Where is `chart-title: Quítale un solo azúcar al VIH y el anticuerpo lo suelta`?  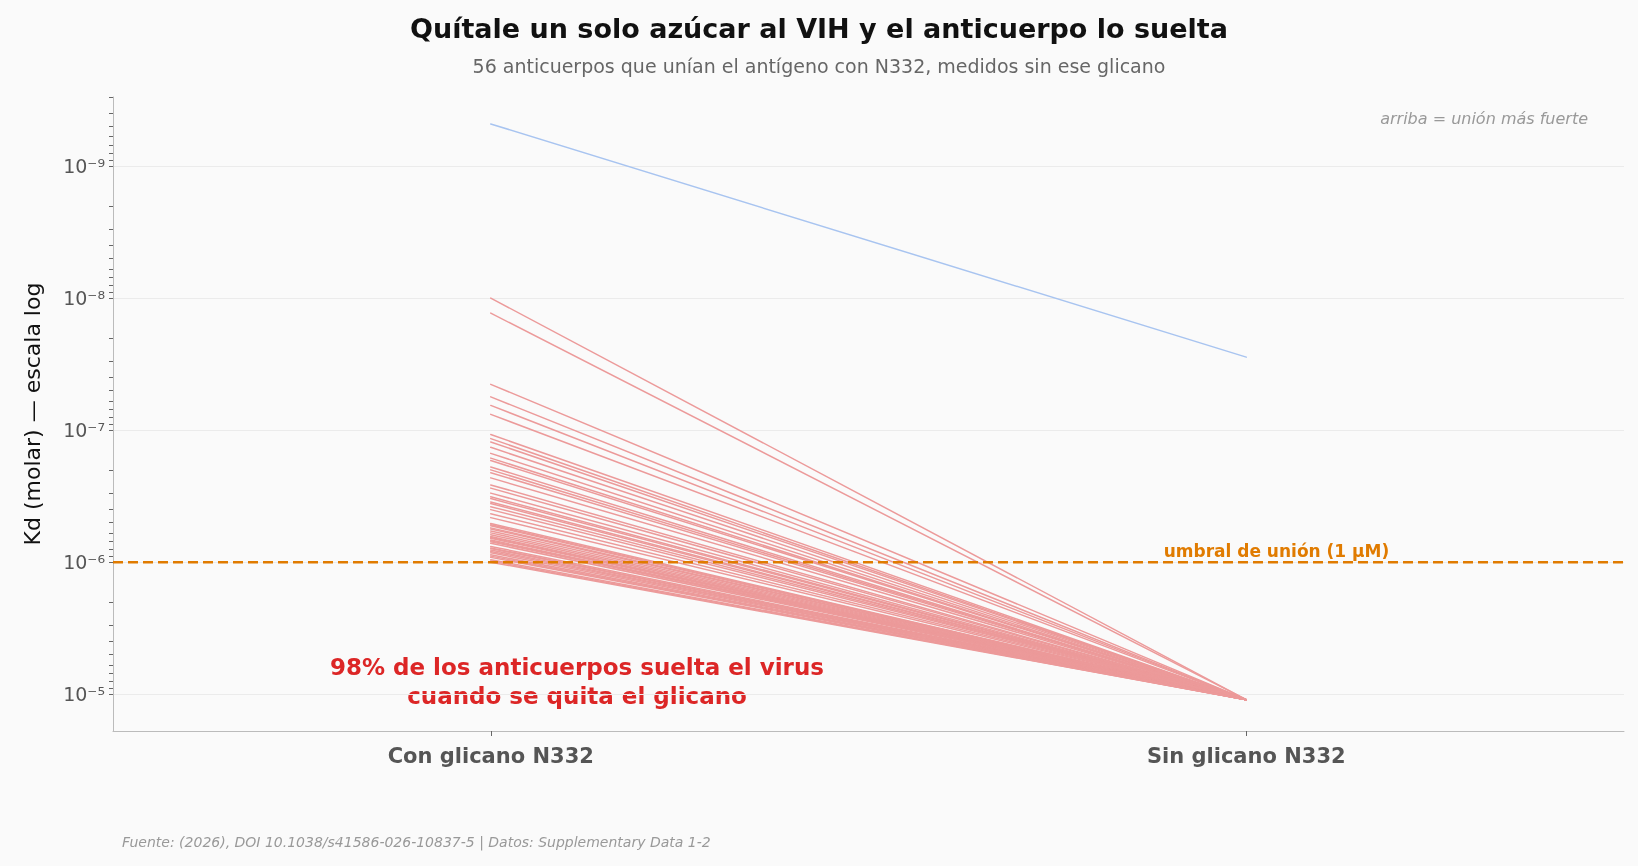
chart-title: Quítale un solo azúcar al VIH y el anticuerpo lo suelta is located at coordinates (819, 28).